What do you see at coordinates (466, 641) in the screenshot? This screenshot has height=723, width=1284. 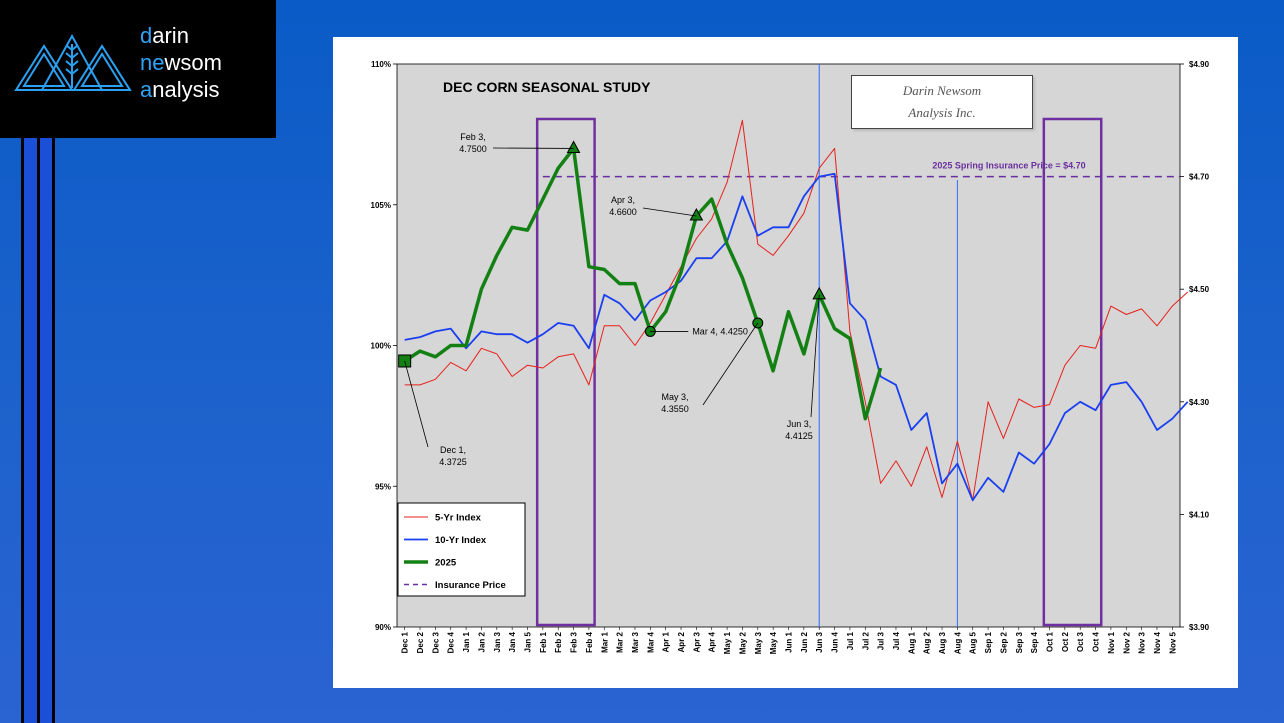 I see `x-tick-label: Jan 1` at bounding box center [466, 641].